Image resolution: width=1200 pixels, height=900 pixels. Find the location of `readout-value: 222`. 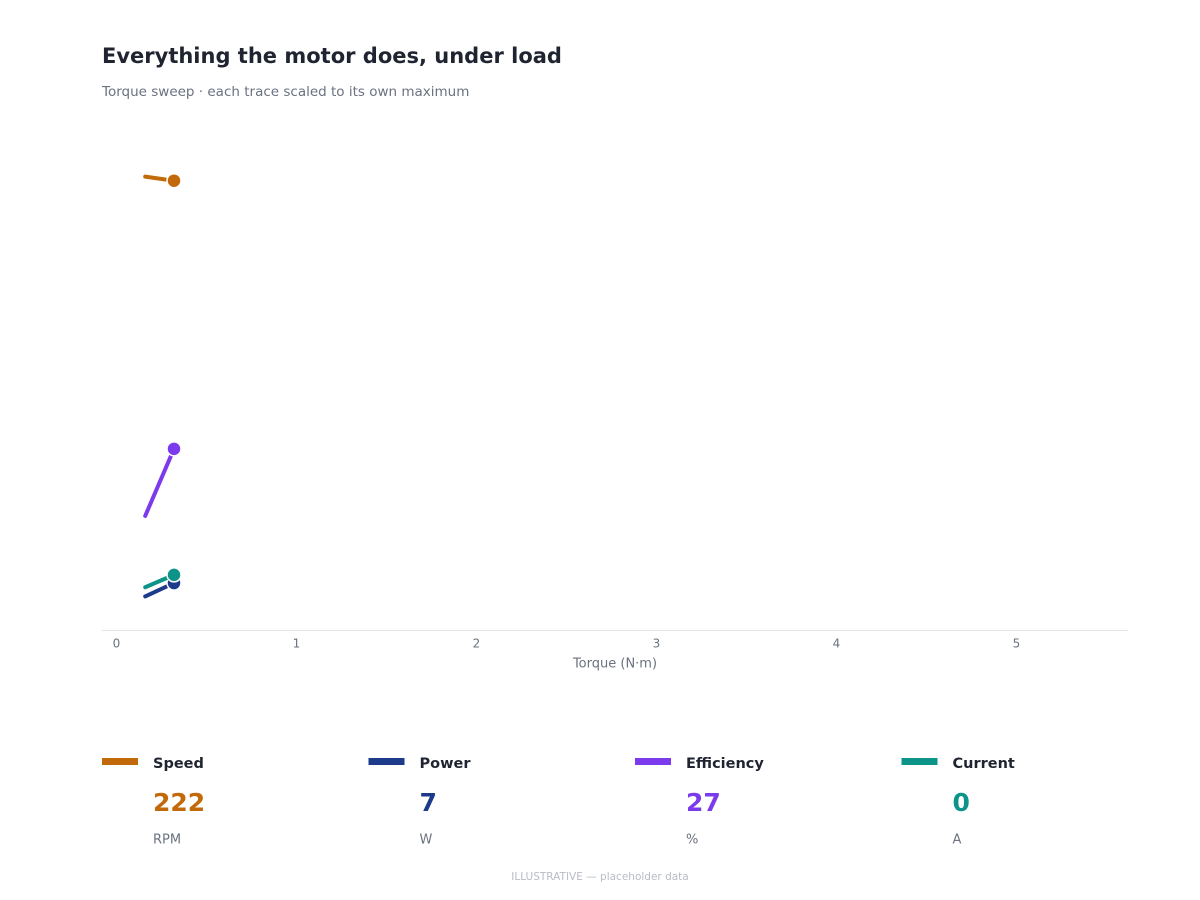

readout-value: 222 is located at coordinates (179, 802).